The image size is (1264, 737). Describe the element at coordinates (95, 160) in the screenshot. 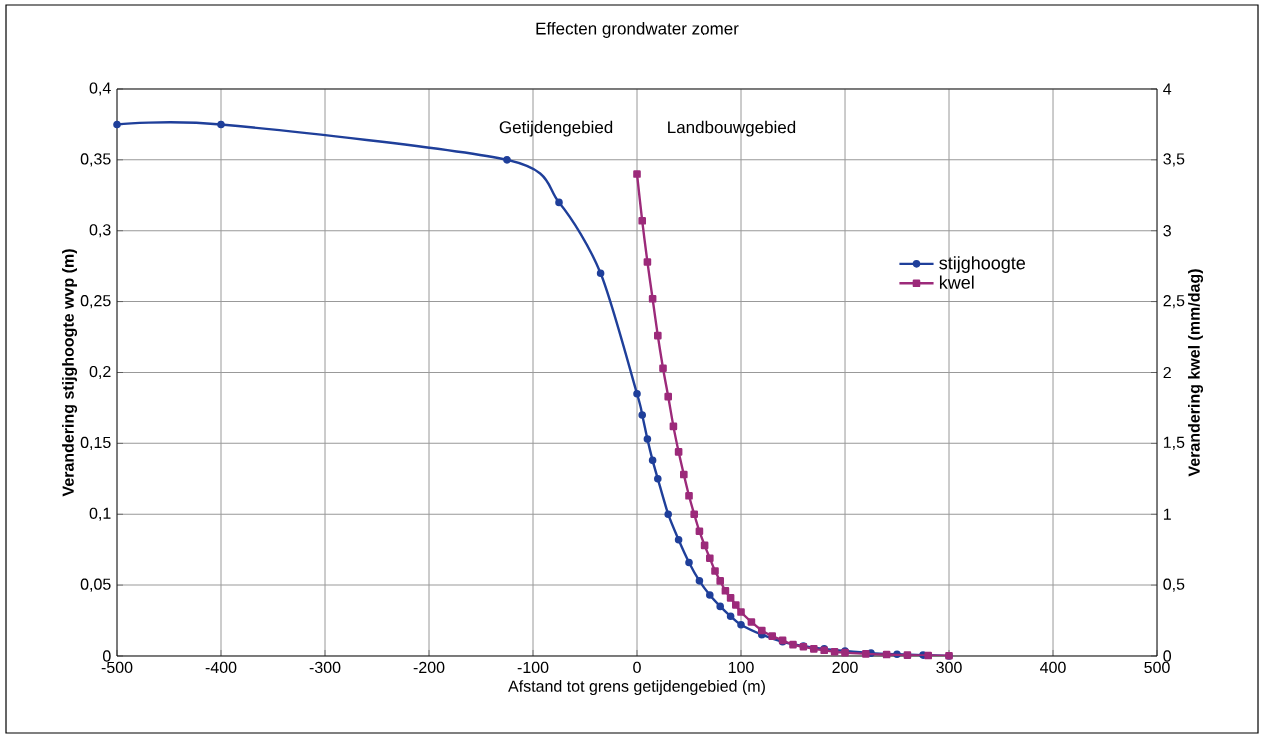

I see `y-tick-label: 0,35` at that location.